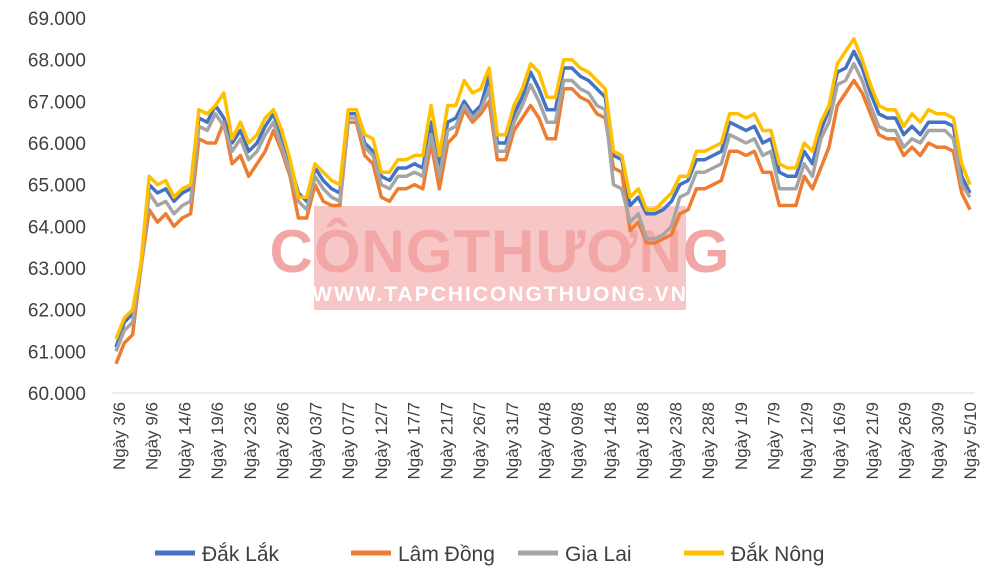  I want to click on x-tick-label: Ngày 5/10, so click(970, 441).